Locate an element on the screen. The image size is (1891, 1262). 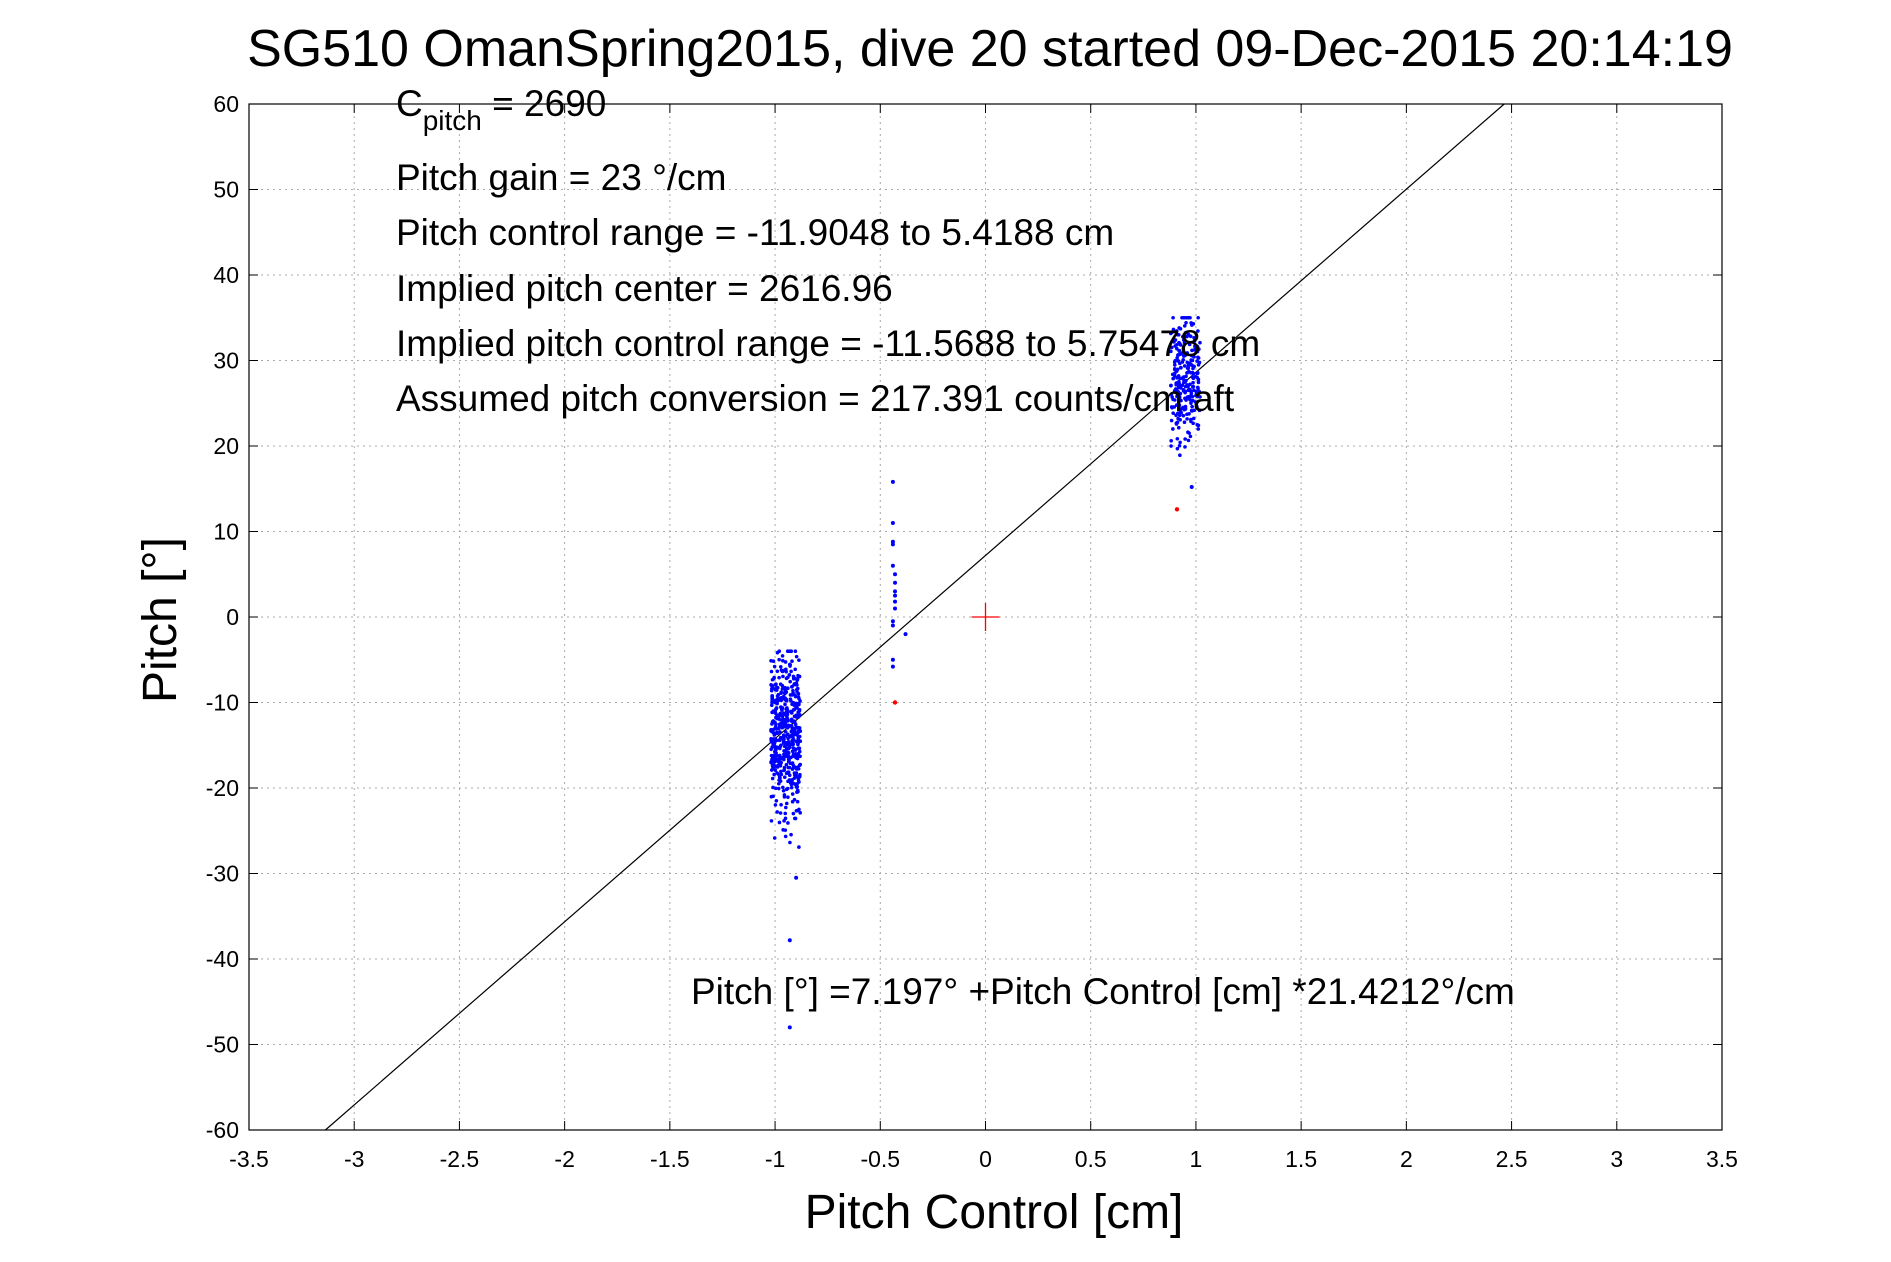
c-pitch-annotation: Cpitch = 2690 is located at coordinates (501, 109).